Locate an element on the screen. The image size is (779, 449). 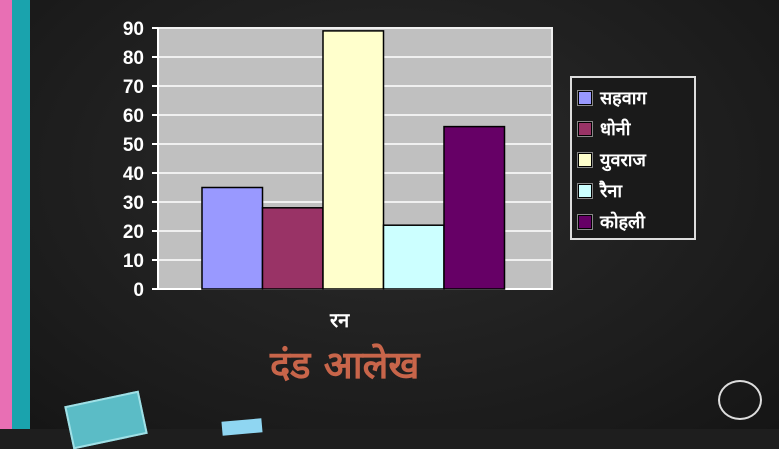
teal-border-stripe is located at coordinates (21, 214).